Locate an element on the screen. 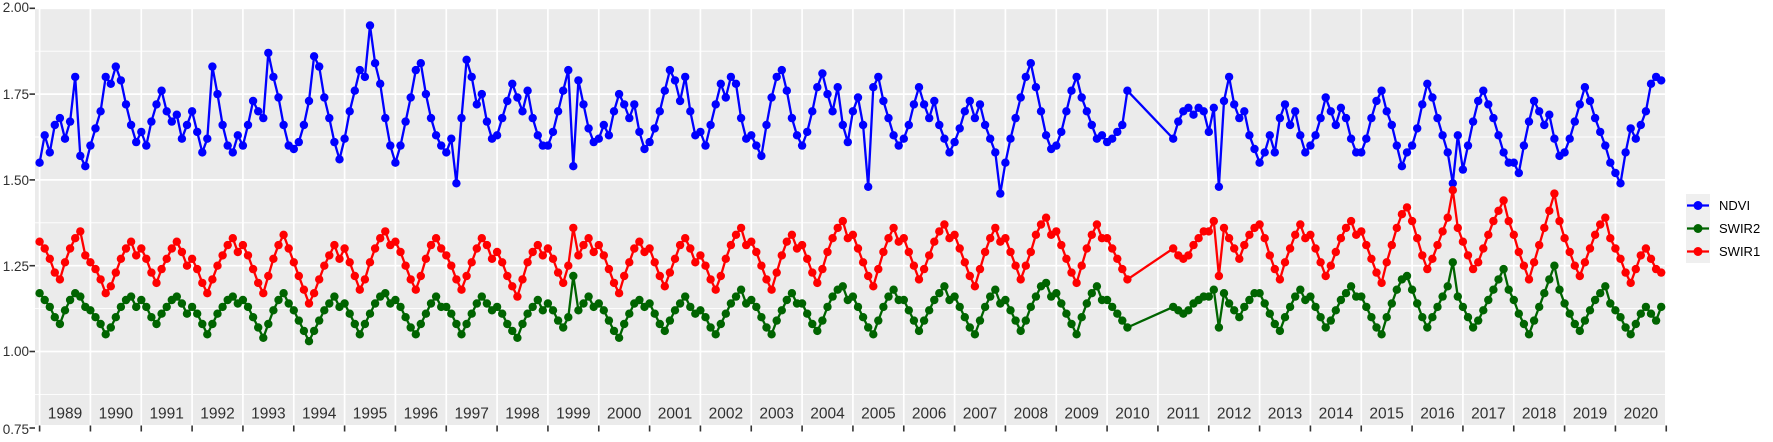 The image size is (1773, 442). year-label: 2001 is located at coordinates (675, 414).